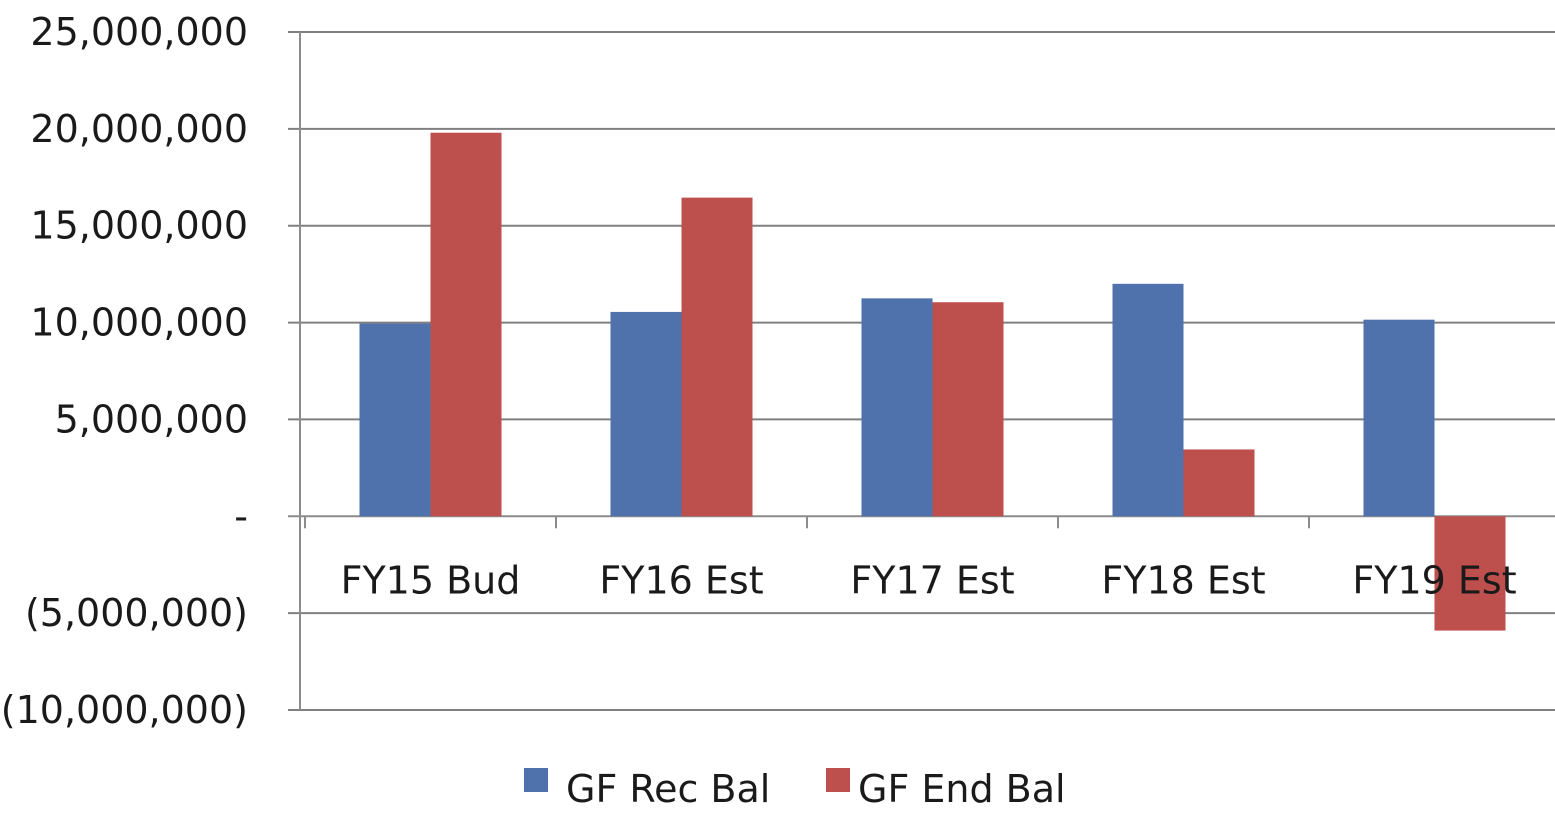 The image size is (1555, 816). What do you see at coordinates (668, 789) in the screenshot?
I see `legend-label: GF Rec Bal` at bounding box center [668, 789].